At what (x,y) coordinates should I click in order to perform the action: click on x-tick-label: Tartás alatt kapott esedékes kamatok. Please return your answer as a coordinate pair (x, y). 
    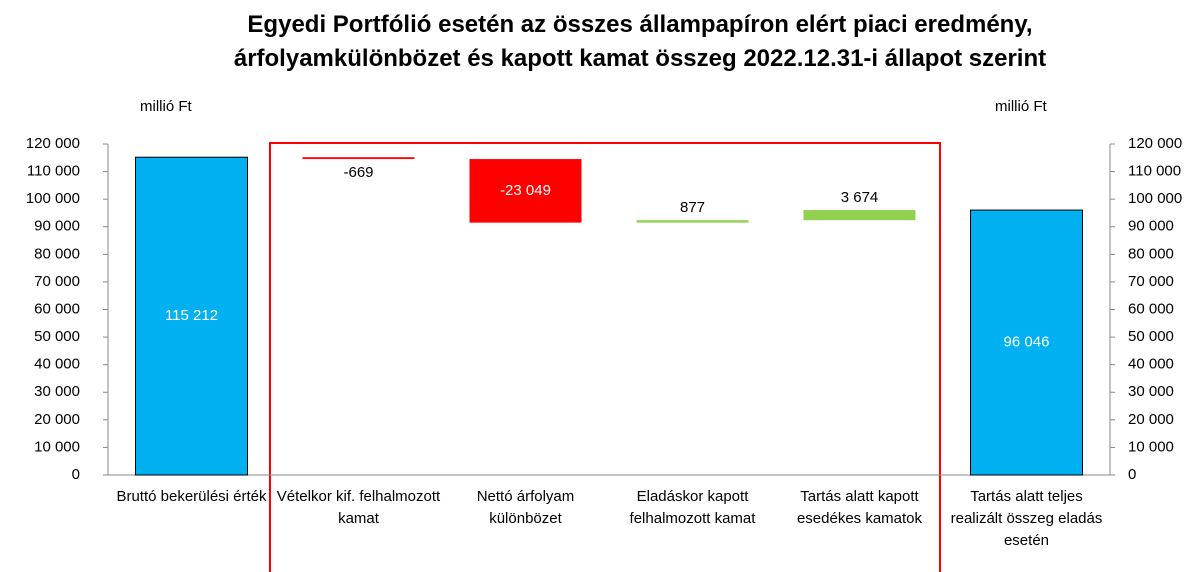
    Looking at the image, I should click on (859, 507).